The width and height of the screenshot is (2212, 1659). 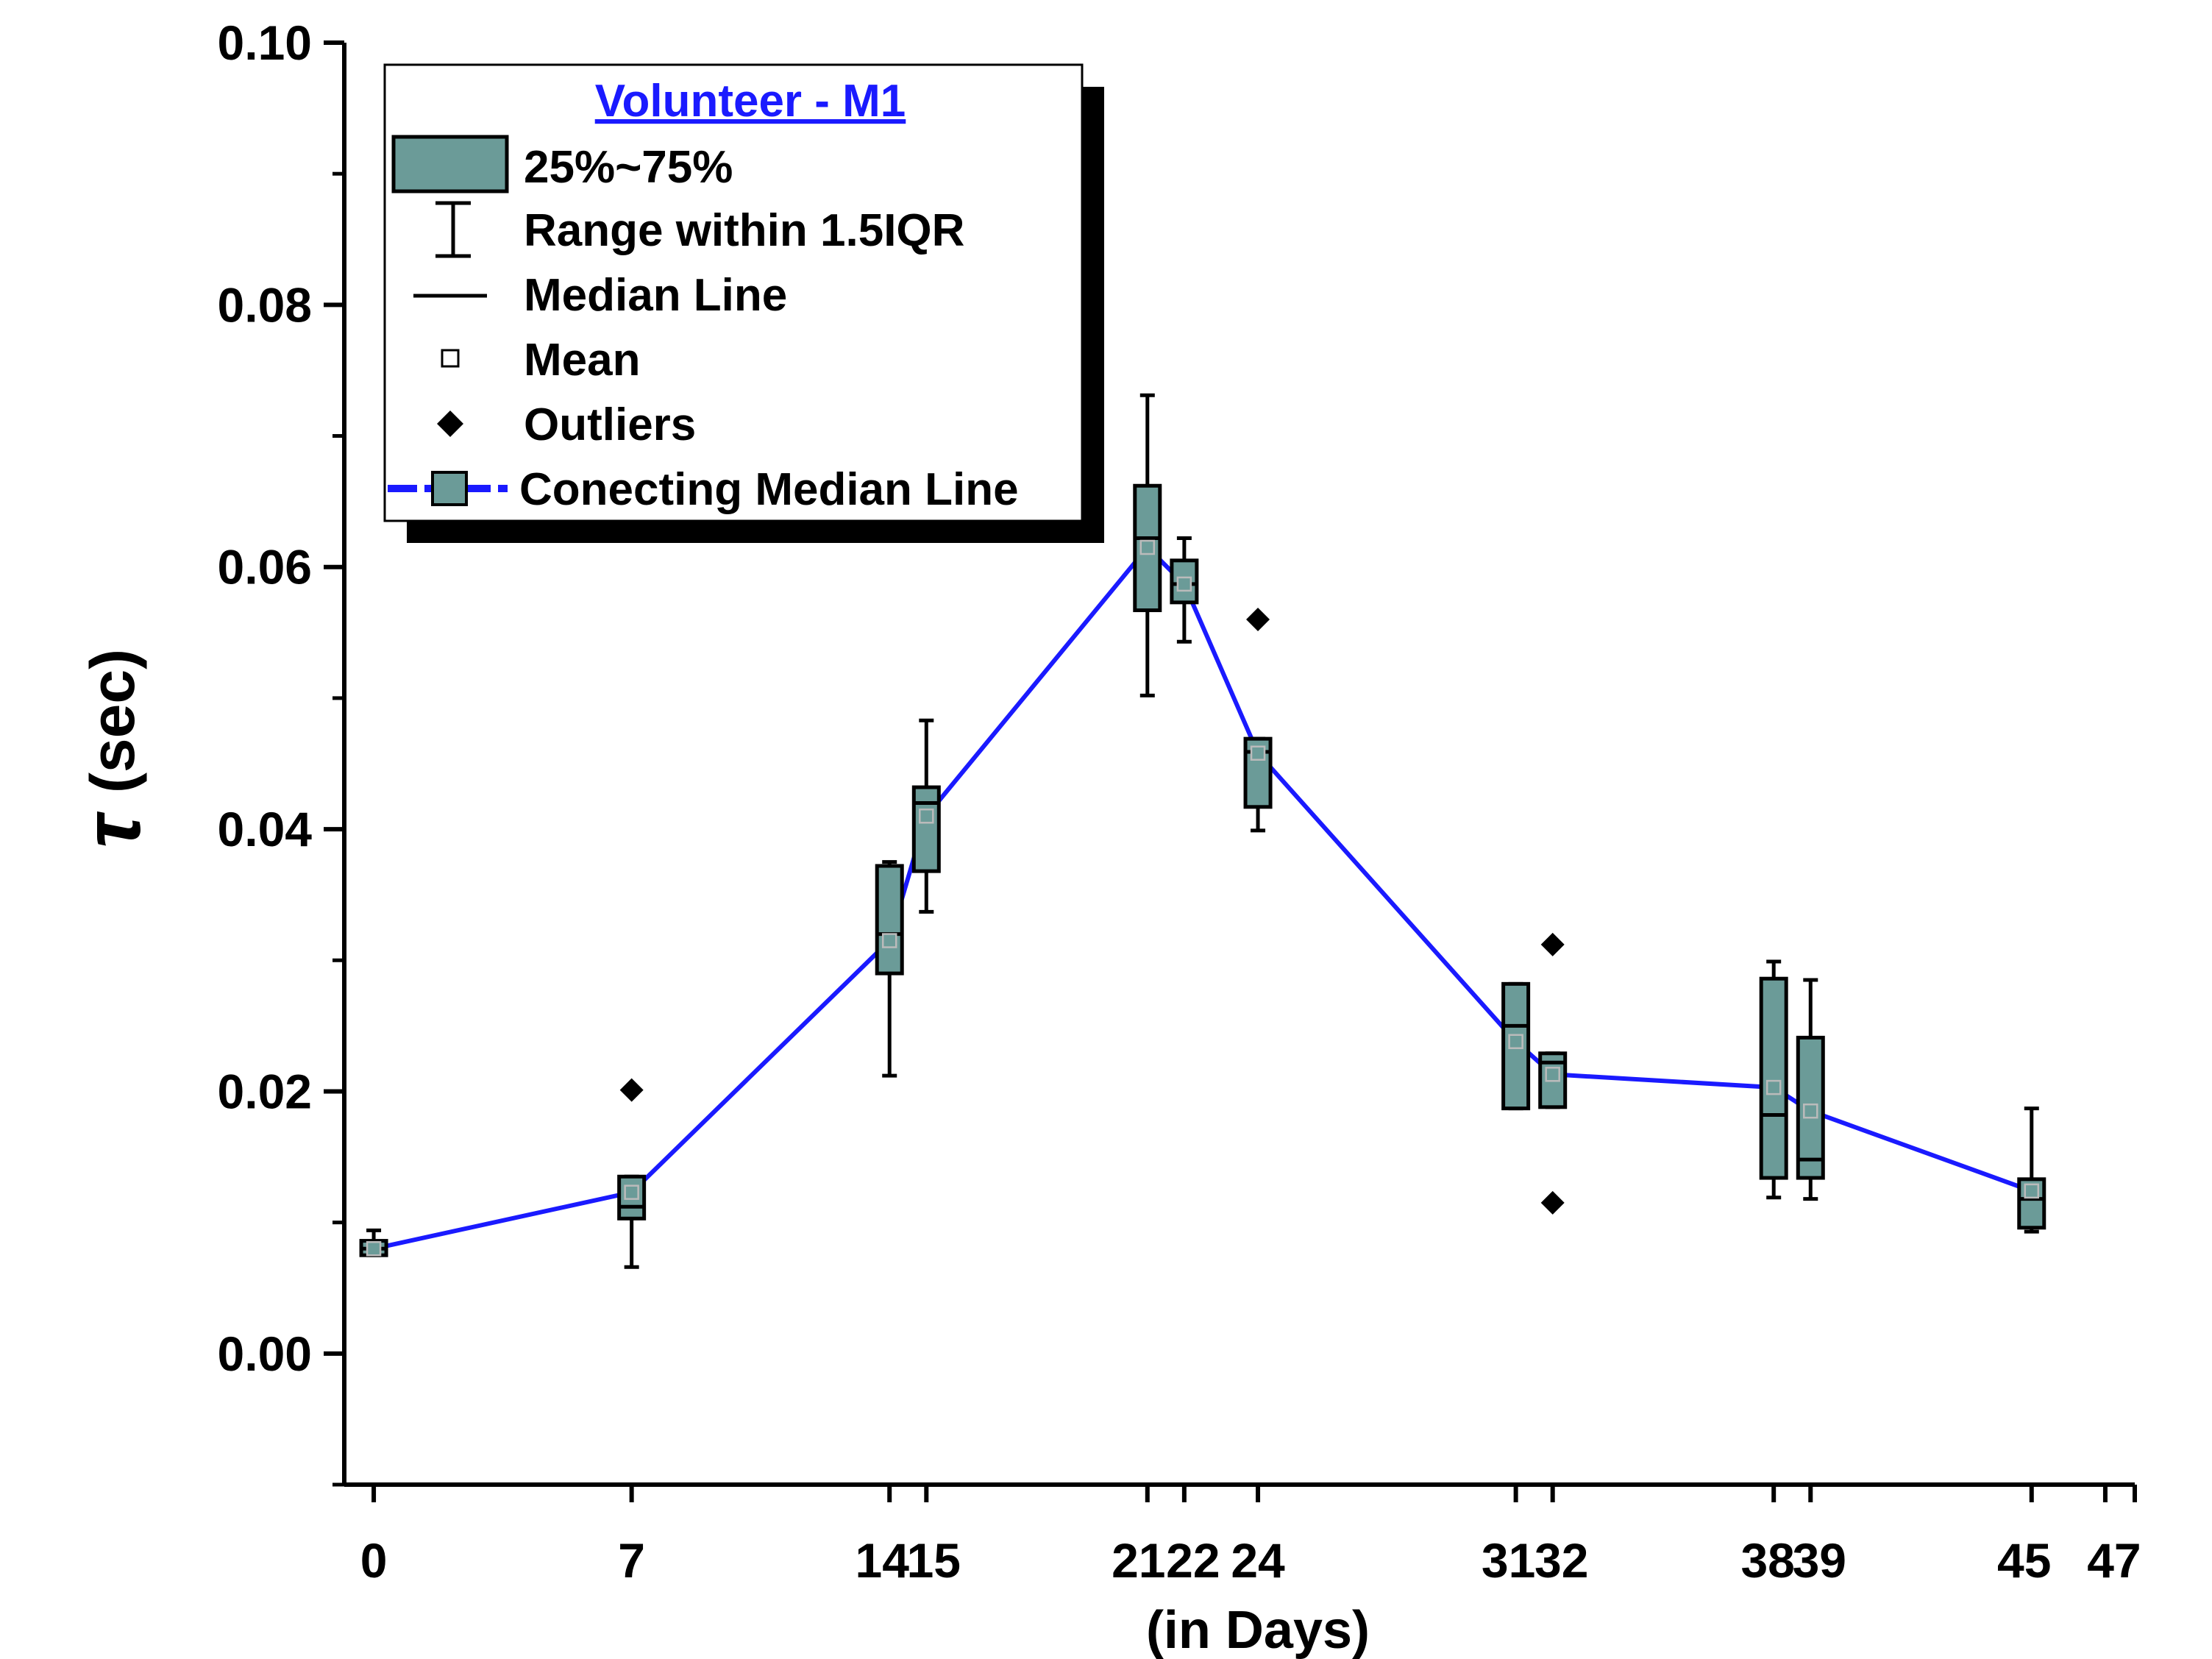 I want to click on y-axis-title-symbol: τ, so click(x=112, y=829).